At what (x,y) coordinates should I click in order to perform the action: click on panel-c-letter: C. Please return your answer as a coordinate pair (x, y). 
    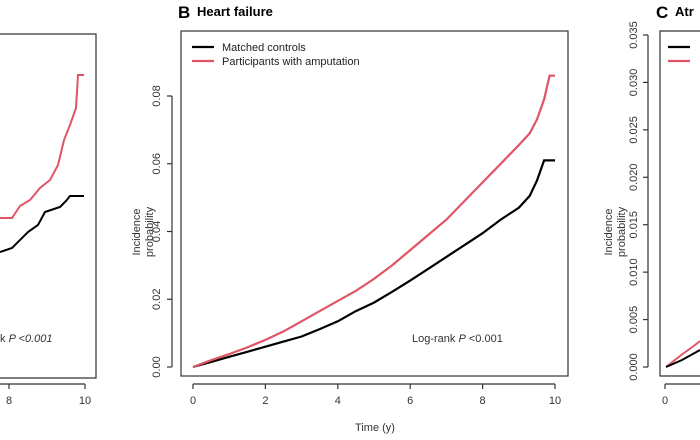
    Looking at the image, I should click on (662, 12).